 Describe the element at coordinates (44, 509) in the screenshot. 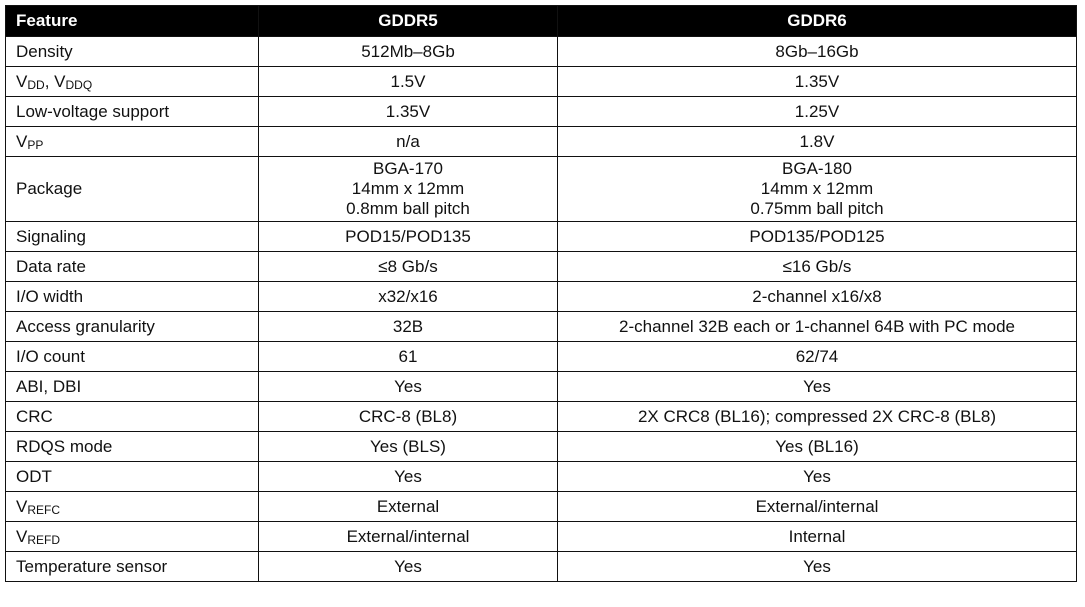

I see `feature-subscript: REFC` at that location.